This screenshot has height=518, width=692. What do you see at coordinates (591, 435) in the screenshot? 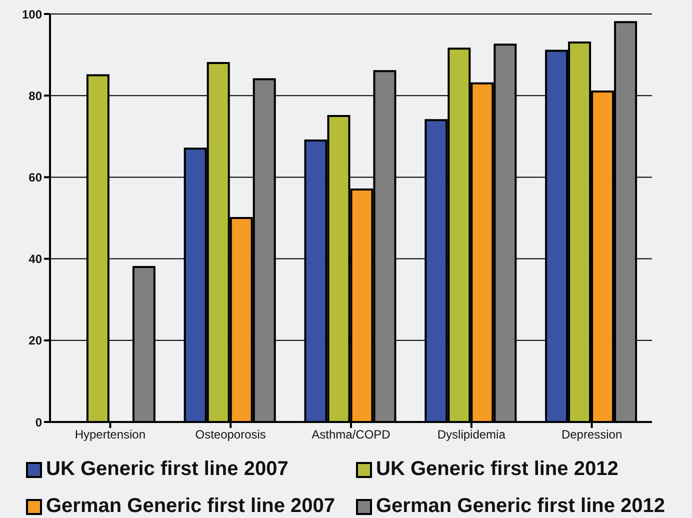
I see `x-tick-label: Depression` at bounding box center [591, 435].